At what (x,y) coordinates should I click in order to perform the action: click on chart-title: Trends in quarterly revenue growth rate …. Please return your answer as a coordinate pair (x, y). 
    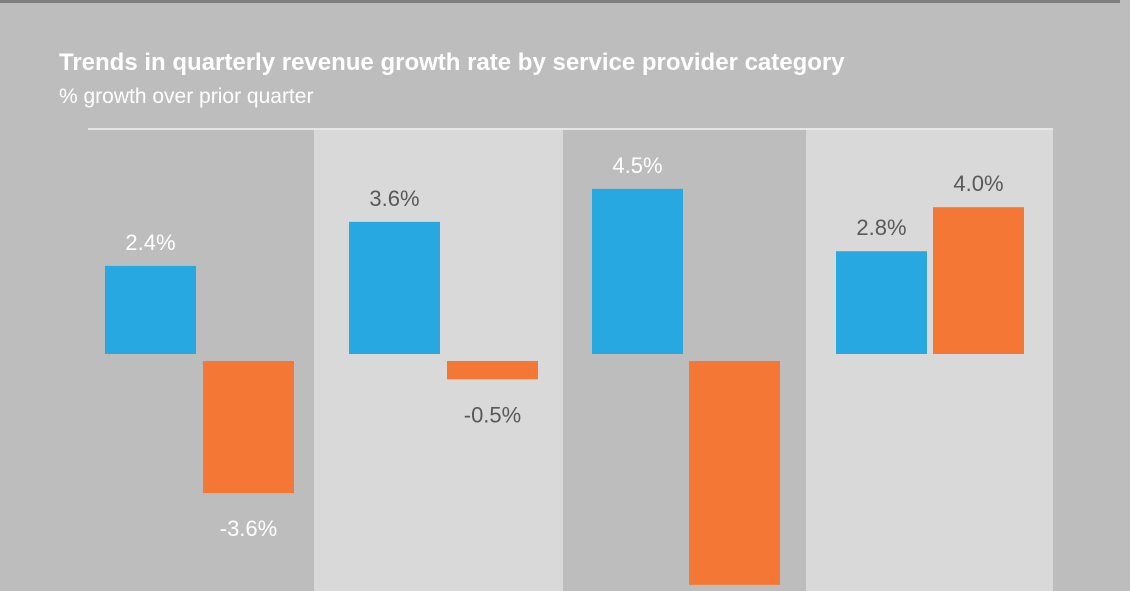
    Looking at the image, I should click on (452, 62).